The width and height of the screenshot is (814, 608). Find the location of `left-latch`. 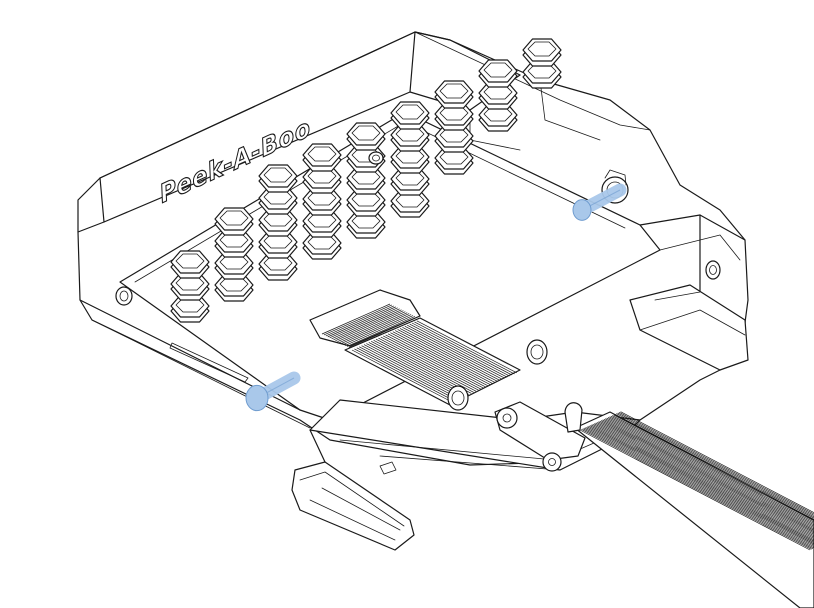

left-latch is located at coordinates (353, 490).